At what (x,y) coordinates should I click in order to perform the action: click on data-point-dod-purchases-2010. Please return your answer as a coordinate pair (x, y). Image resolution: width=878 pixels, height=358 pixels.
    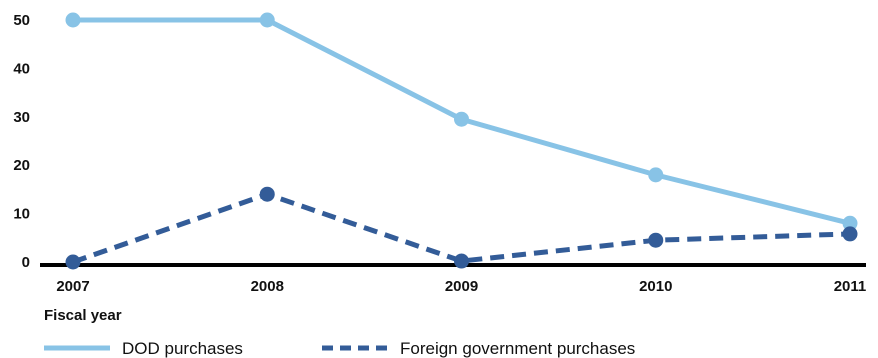
    Looking at the image, I should click on (656, 175).